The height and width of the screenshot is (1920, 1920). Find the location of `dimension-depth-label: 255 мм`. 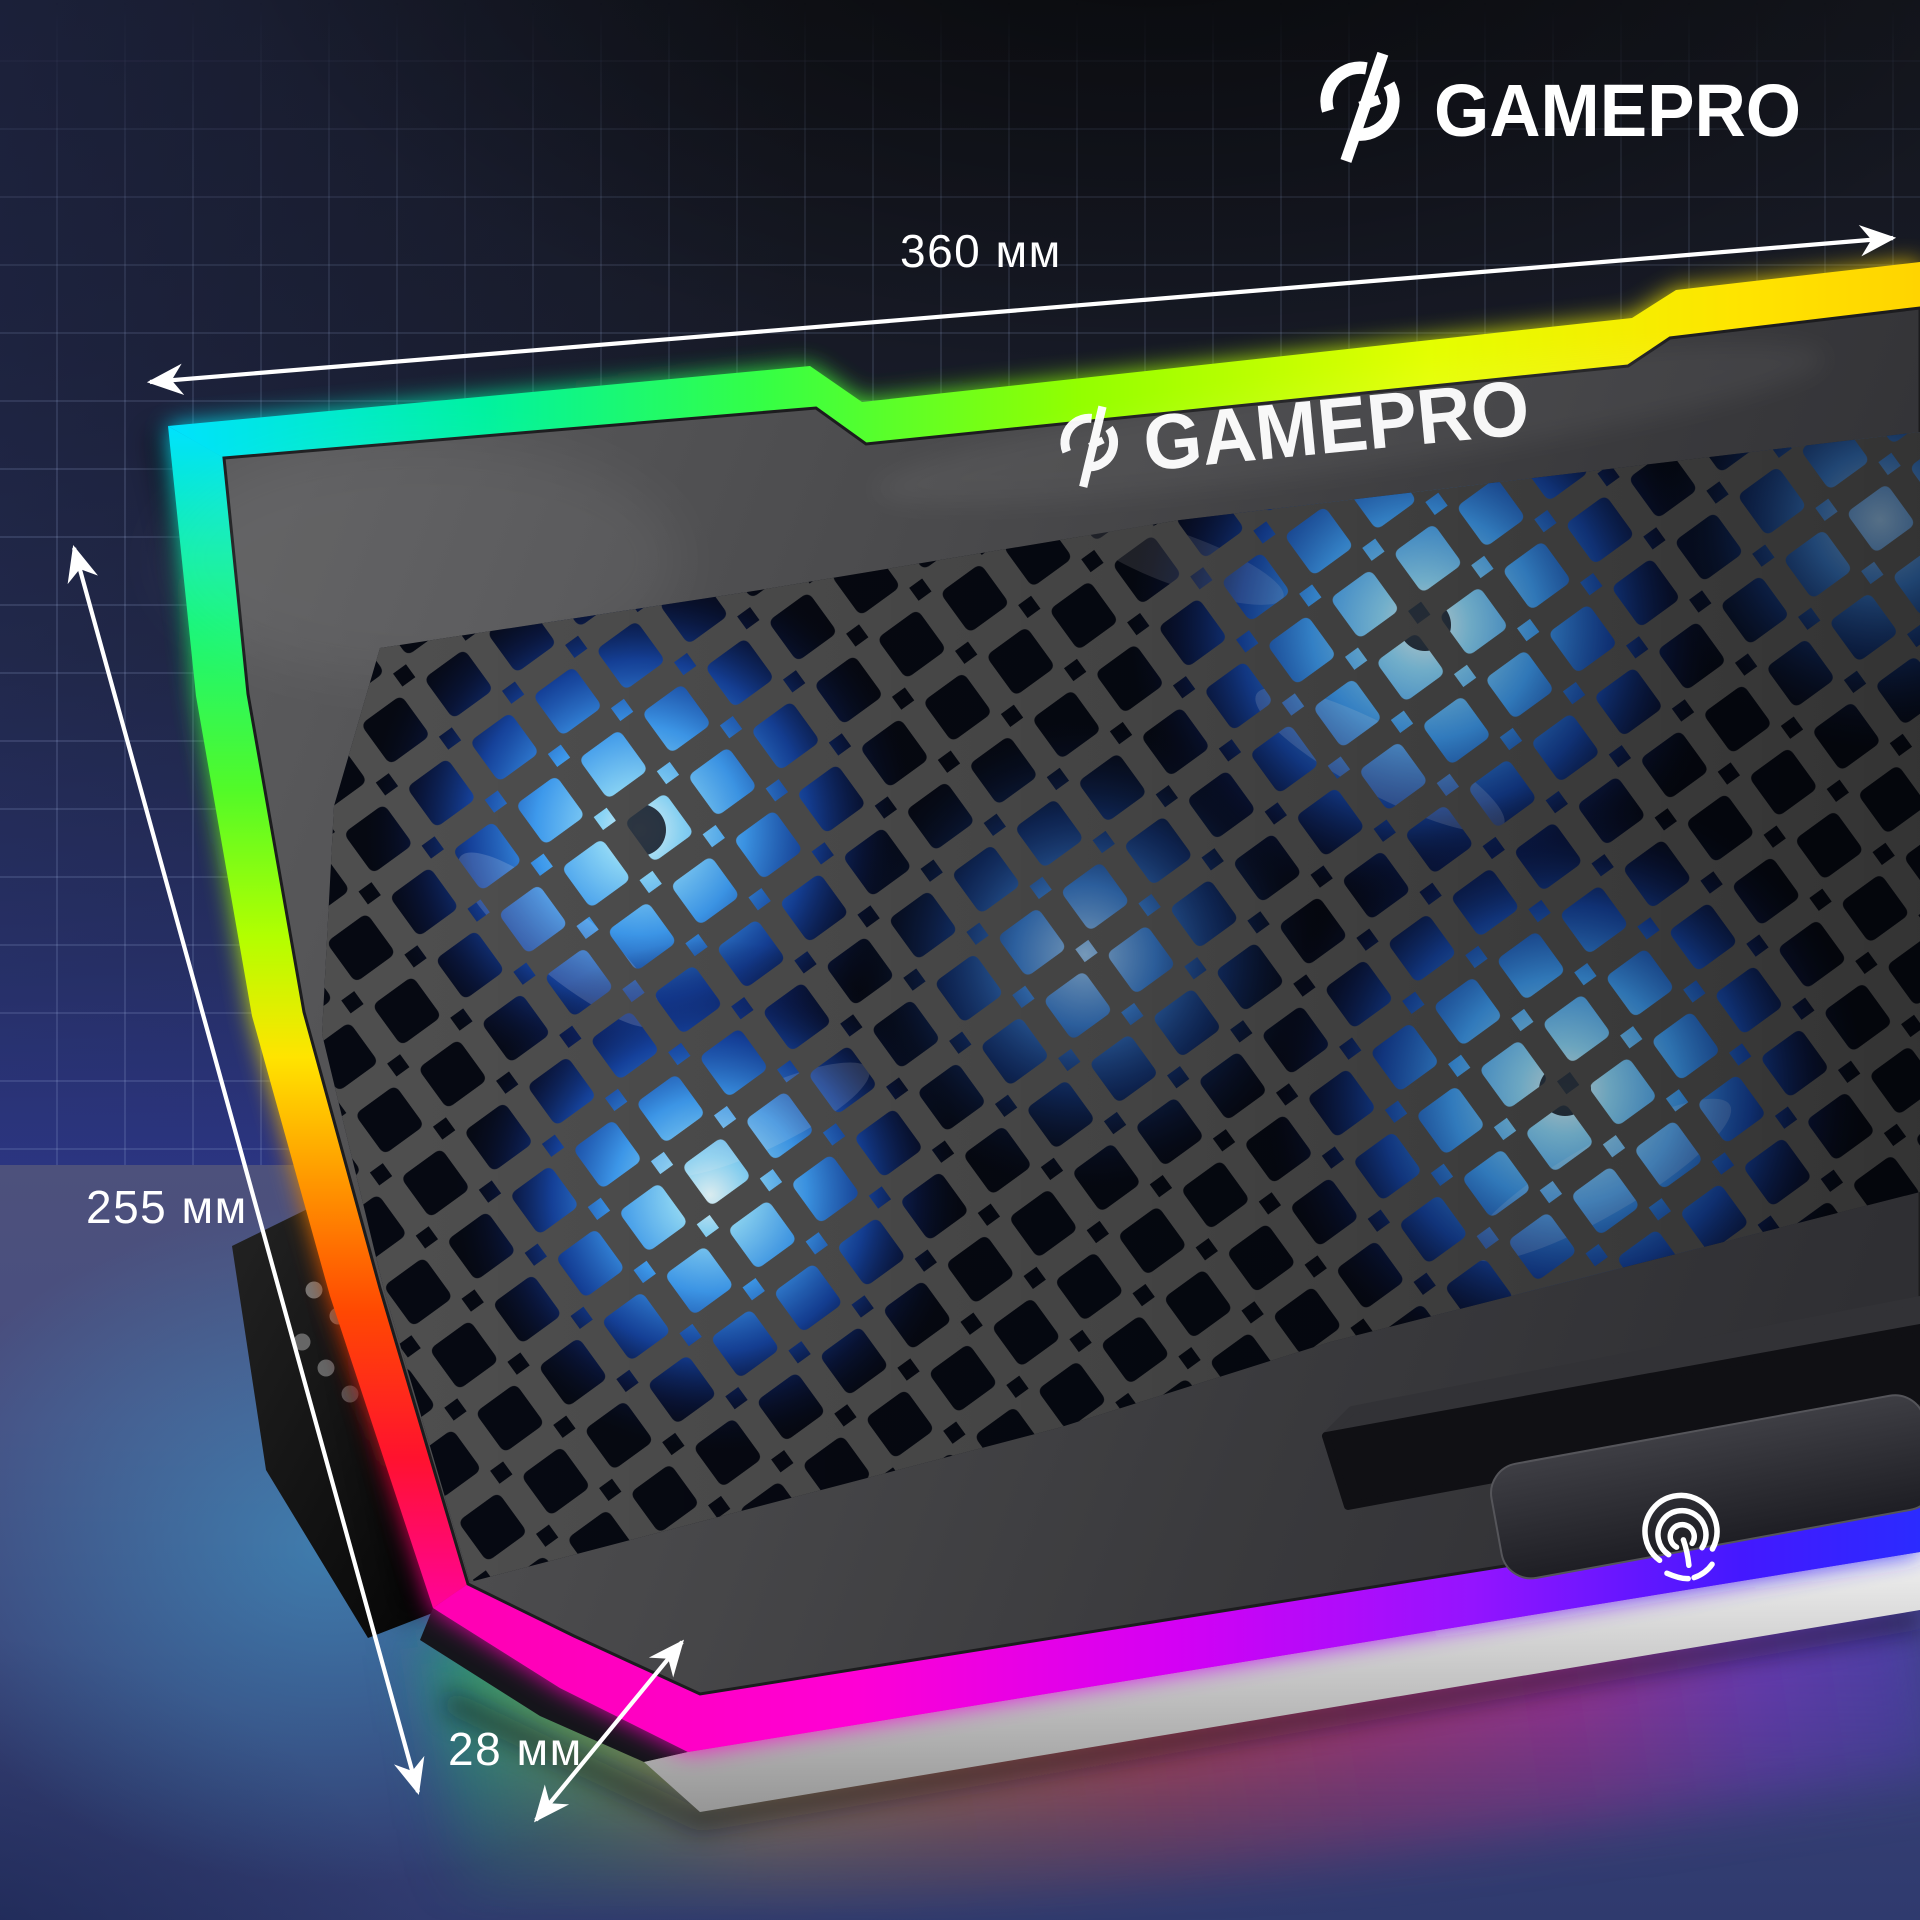

dimension-depth-label: 255 мм is located at coordinates (167, 1207).